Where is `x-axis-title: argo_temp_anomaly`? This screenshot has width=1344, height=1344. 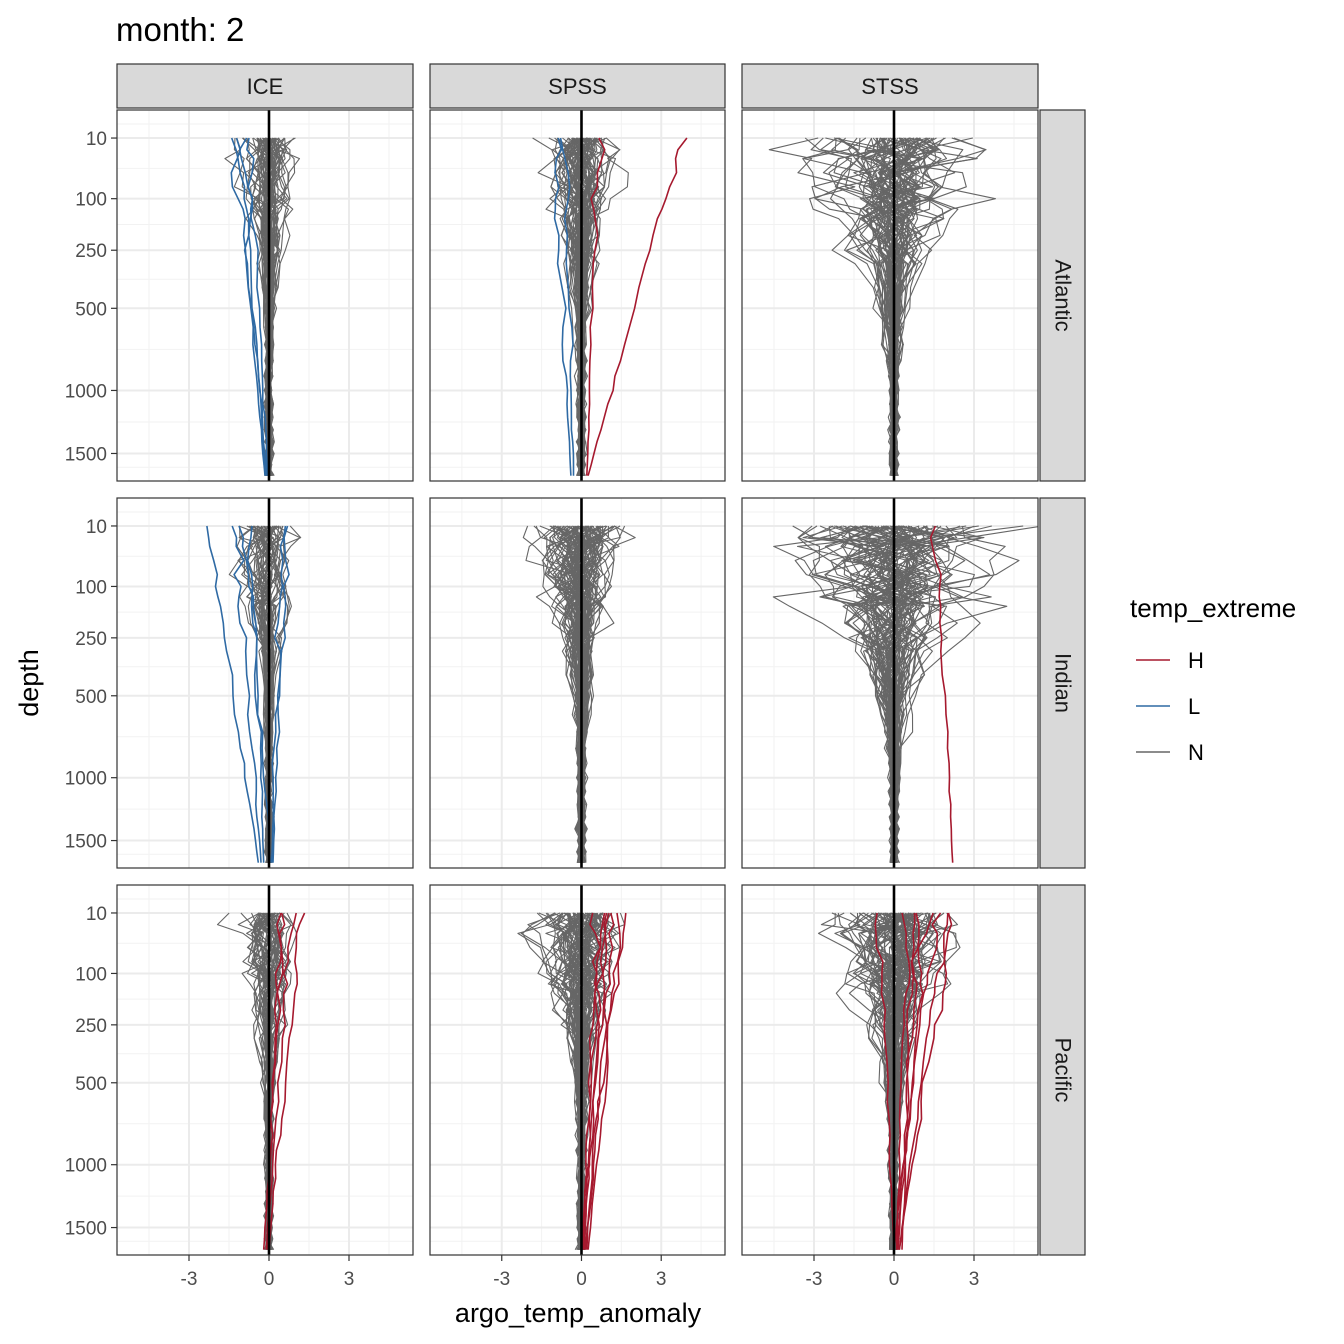
x-axis-title: argo_temp_anomaly is located at coordinates (578, 1313).